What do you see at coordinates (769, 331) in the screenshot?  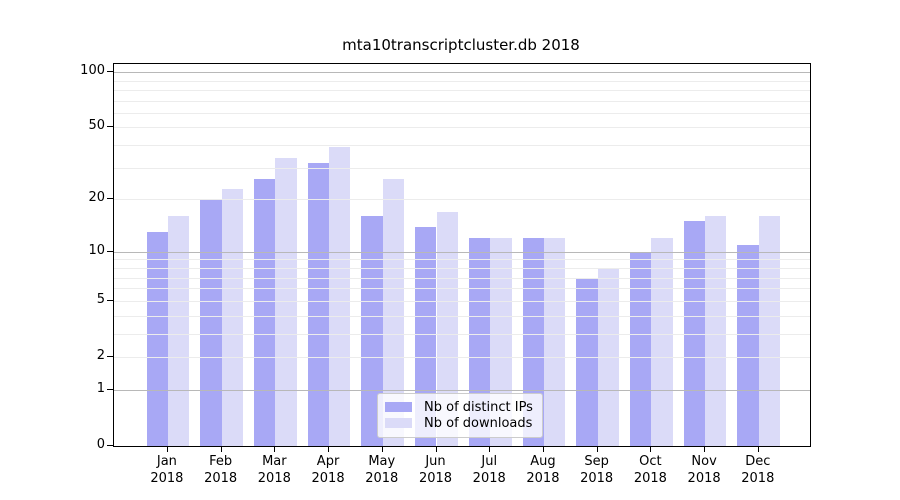 I see `bar-downloads-dec` at bounding box center [769, 331].